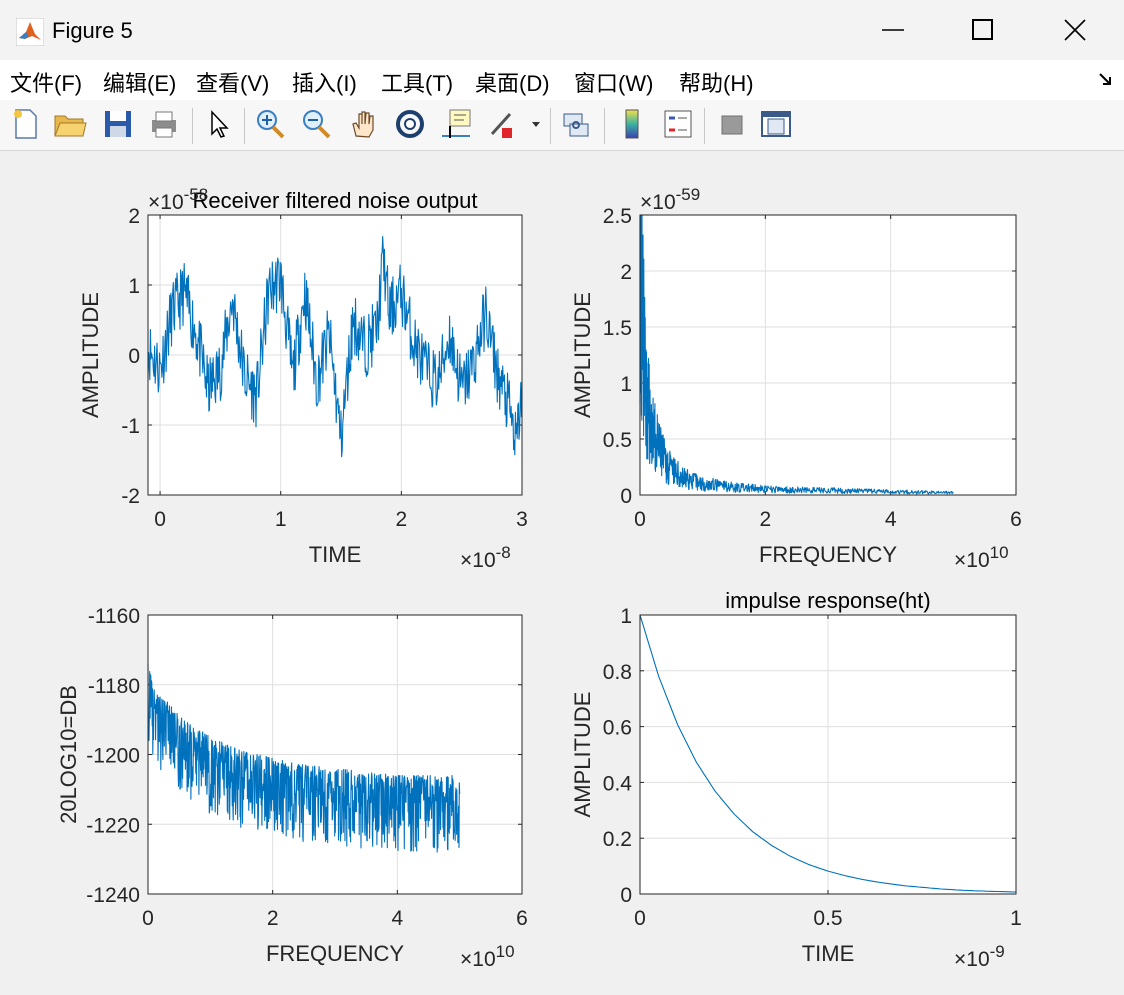  I want to click on window-title: Figure 5, so click(92, 30).